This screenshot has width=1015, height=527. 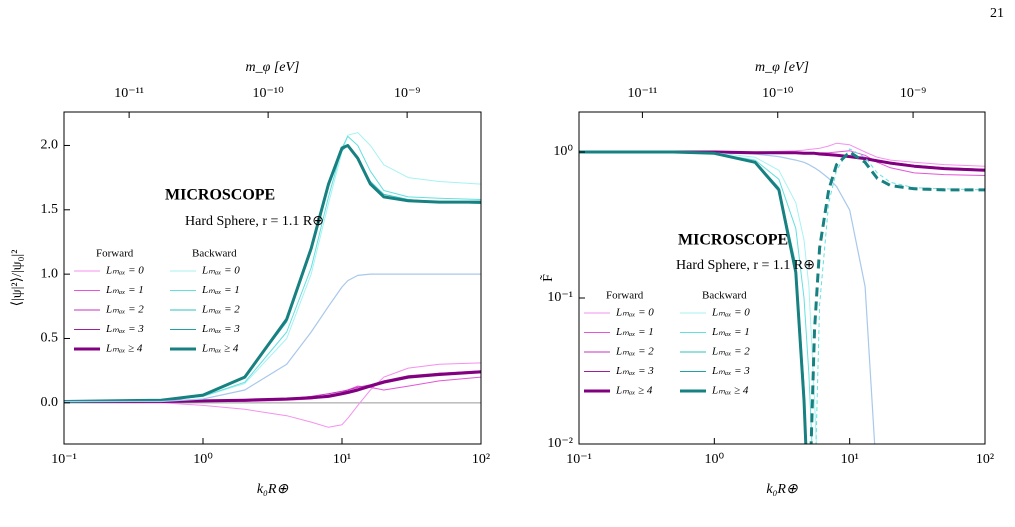 What do you see at coordinates (50, 145) in the screenshot?
I see `y-tick-label: 2.0` at bounding box center [50, 145].